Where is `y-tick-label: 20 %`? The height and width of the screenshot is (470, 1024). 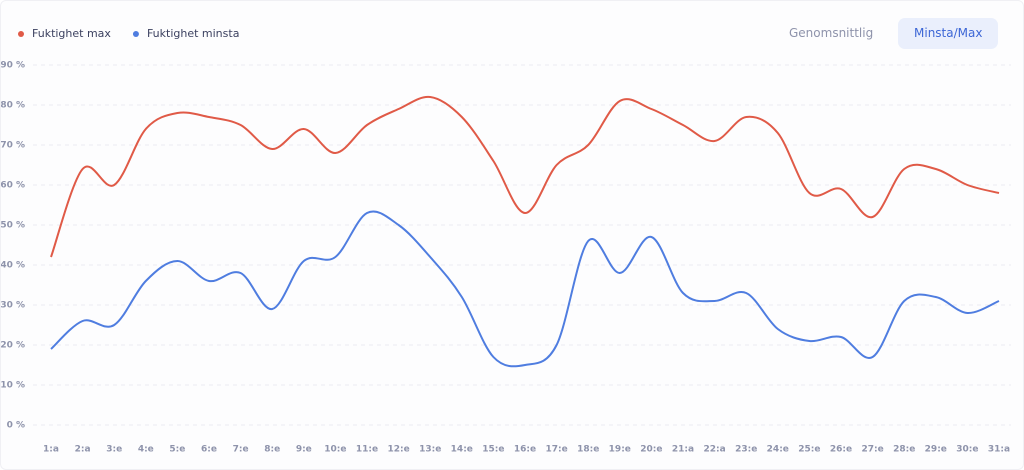
y-tick-label: 20 % is located at coordinates (13, 346).